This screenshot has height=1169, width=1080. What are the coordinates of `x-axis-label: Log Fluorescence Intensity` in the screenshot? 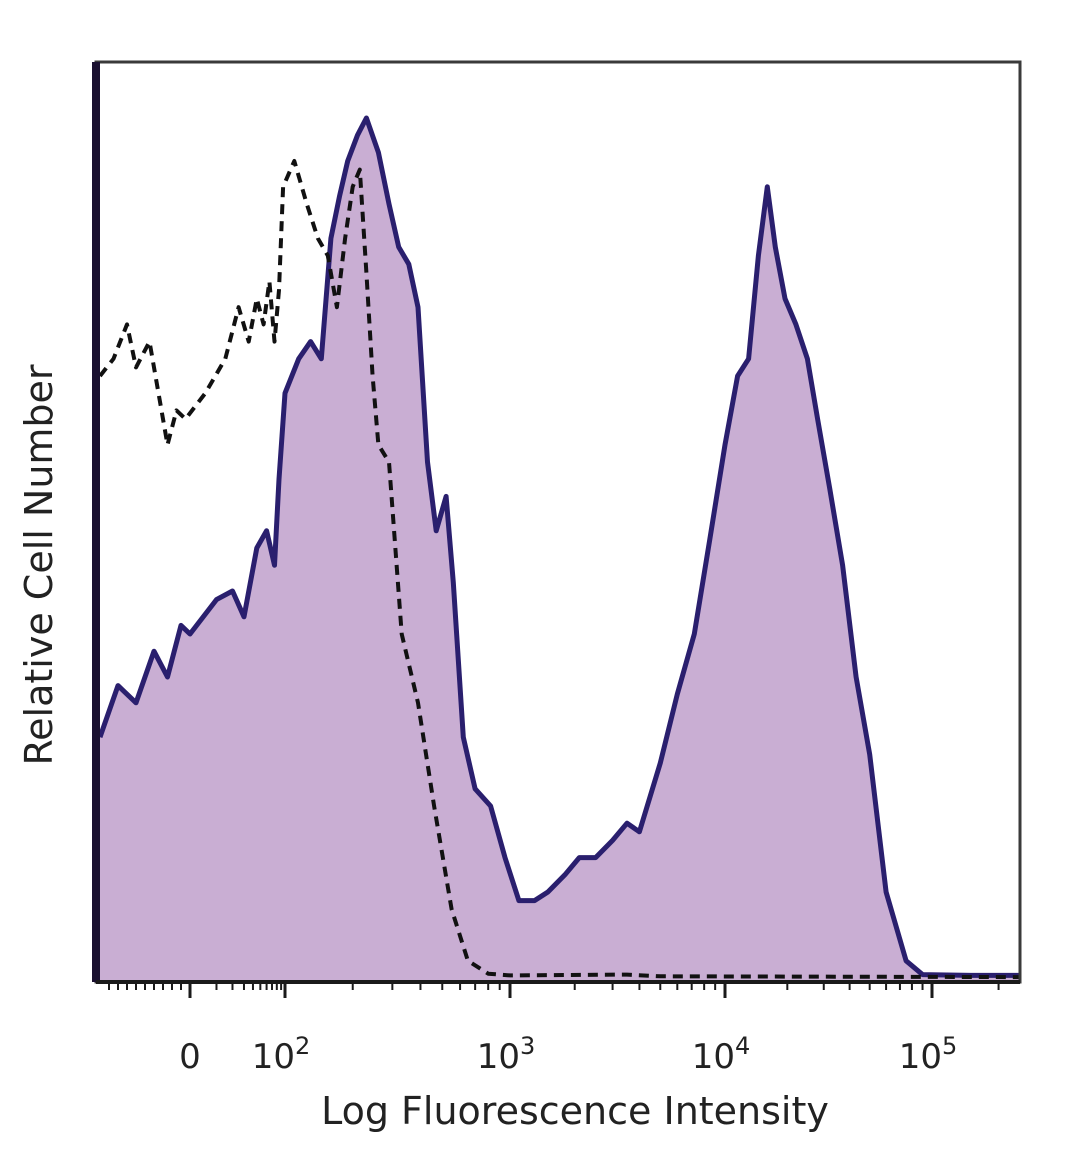 It's located at (575, 1111).